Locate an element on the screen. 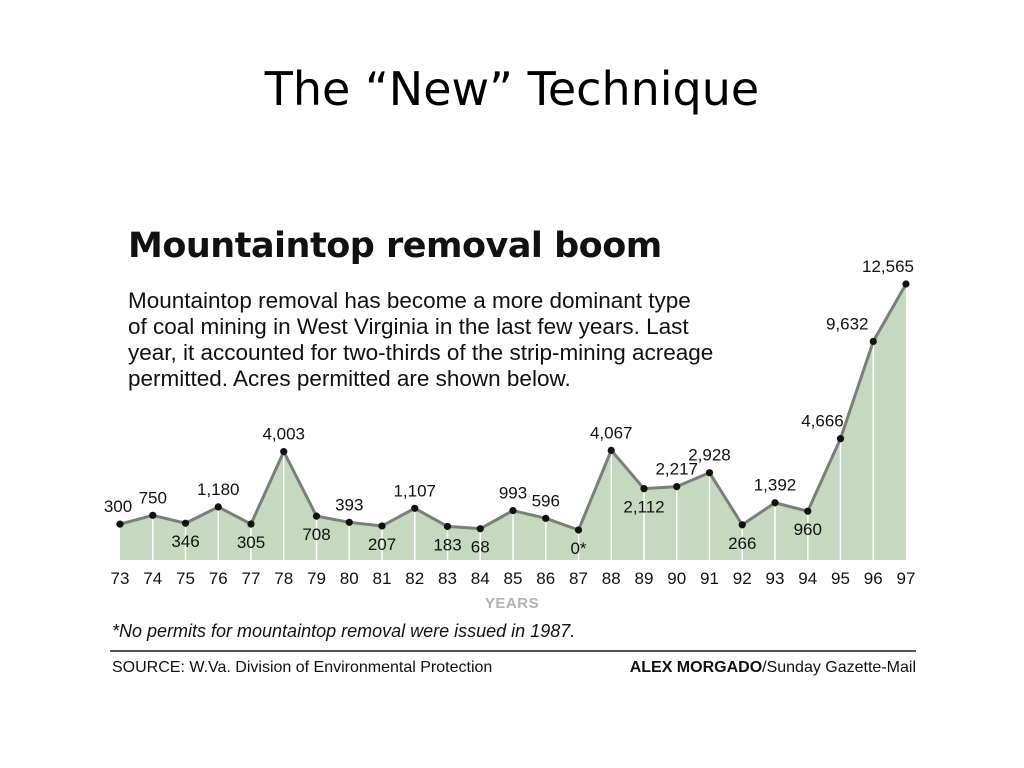 This screenshot has height=768, width=1024. data-label: 300 is located at coordinates (118, 506).